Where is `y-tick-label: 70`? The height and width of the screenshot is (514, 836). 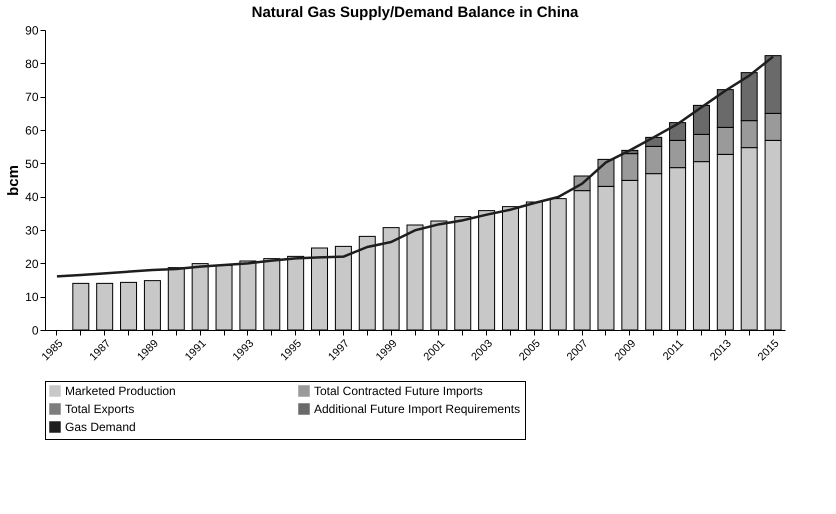 y-tick-label: 70 is located at coordinates (32, 97).